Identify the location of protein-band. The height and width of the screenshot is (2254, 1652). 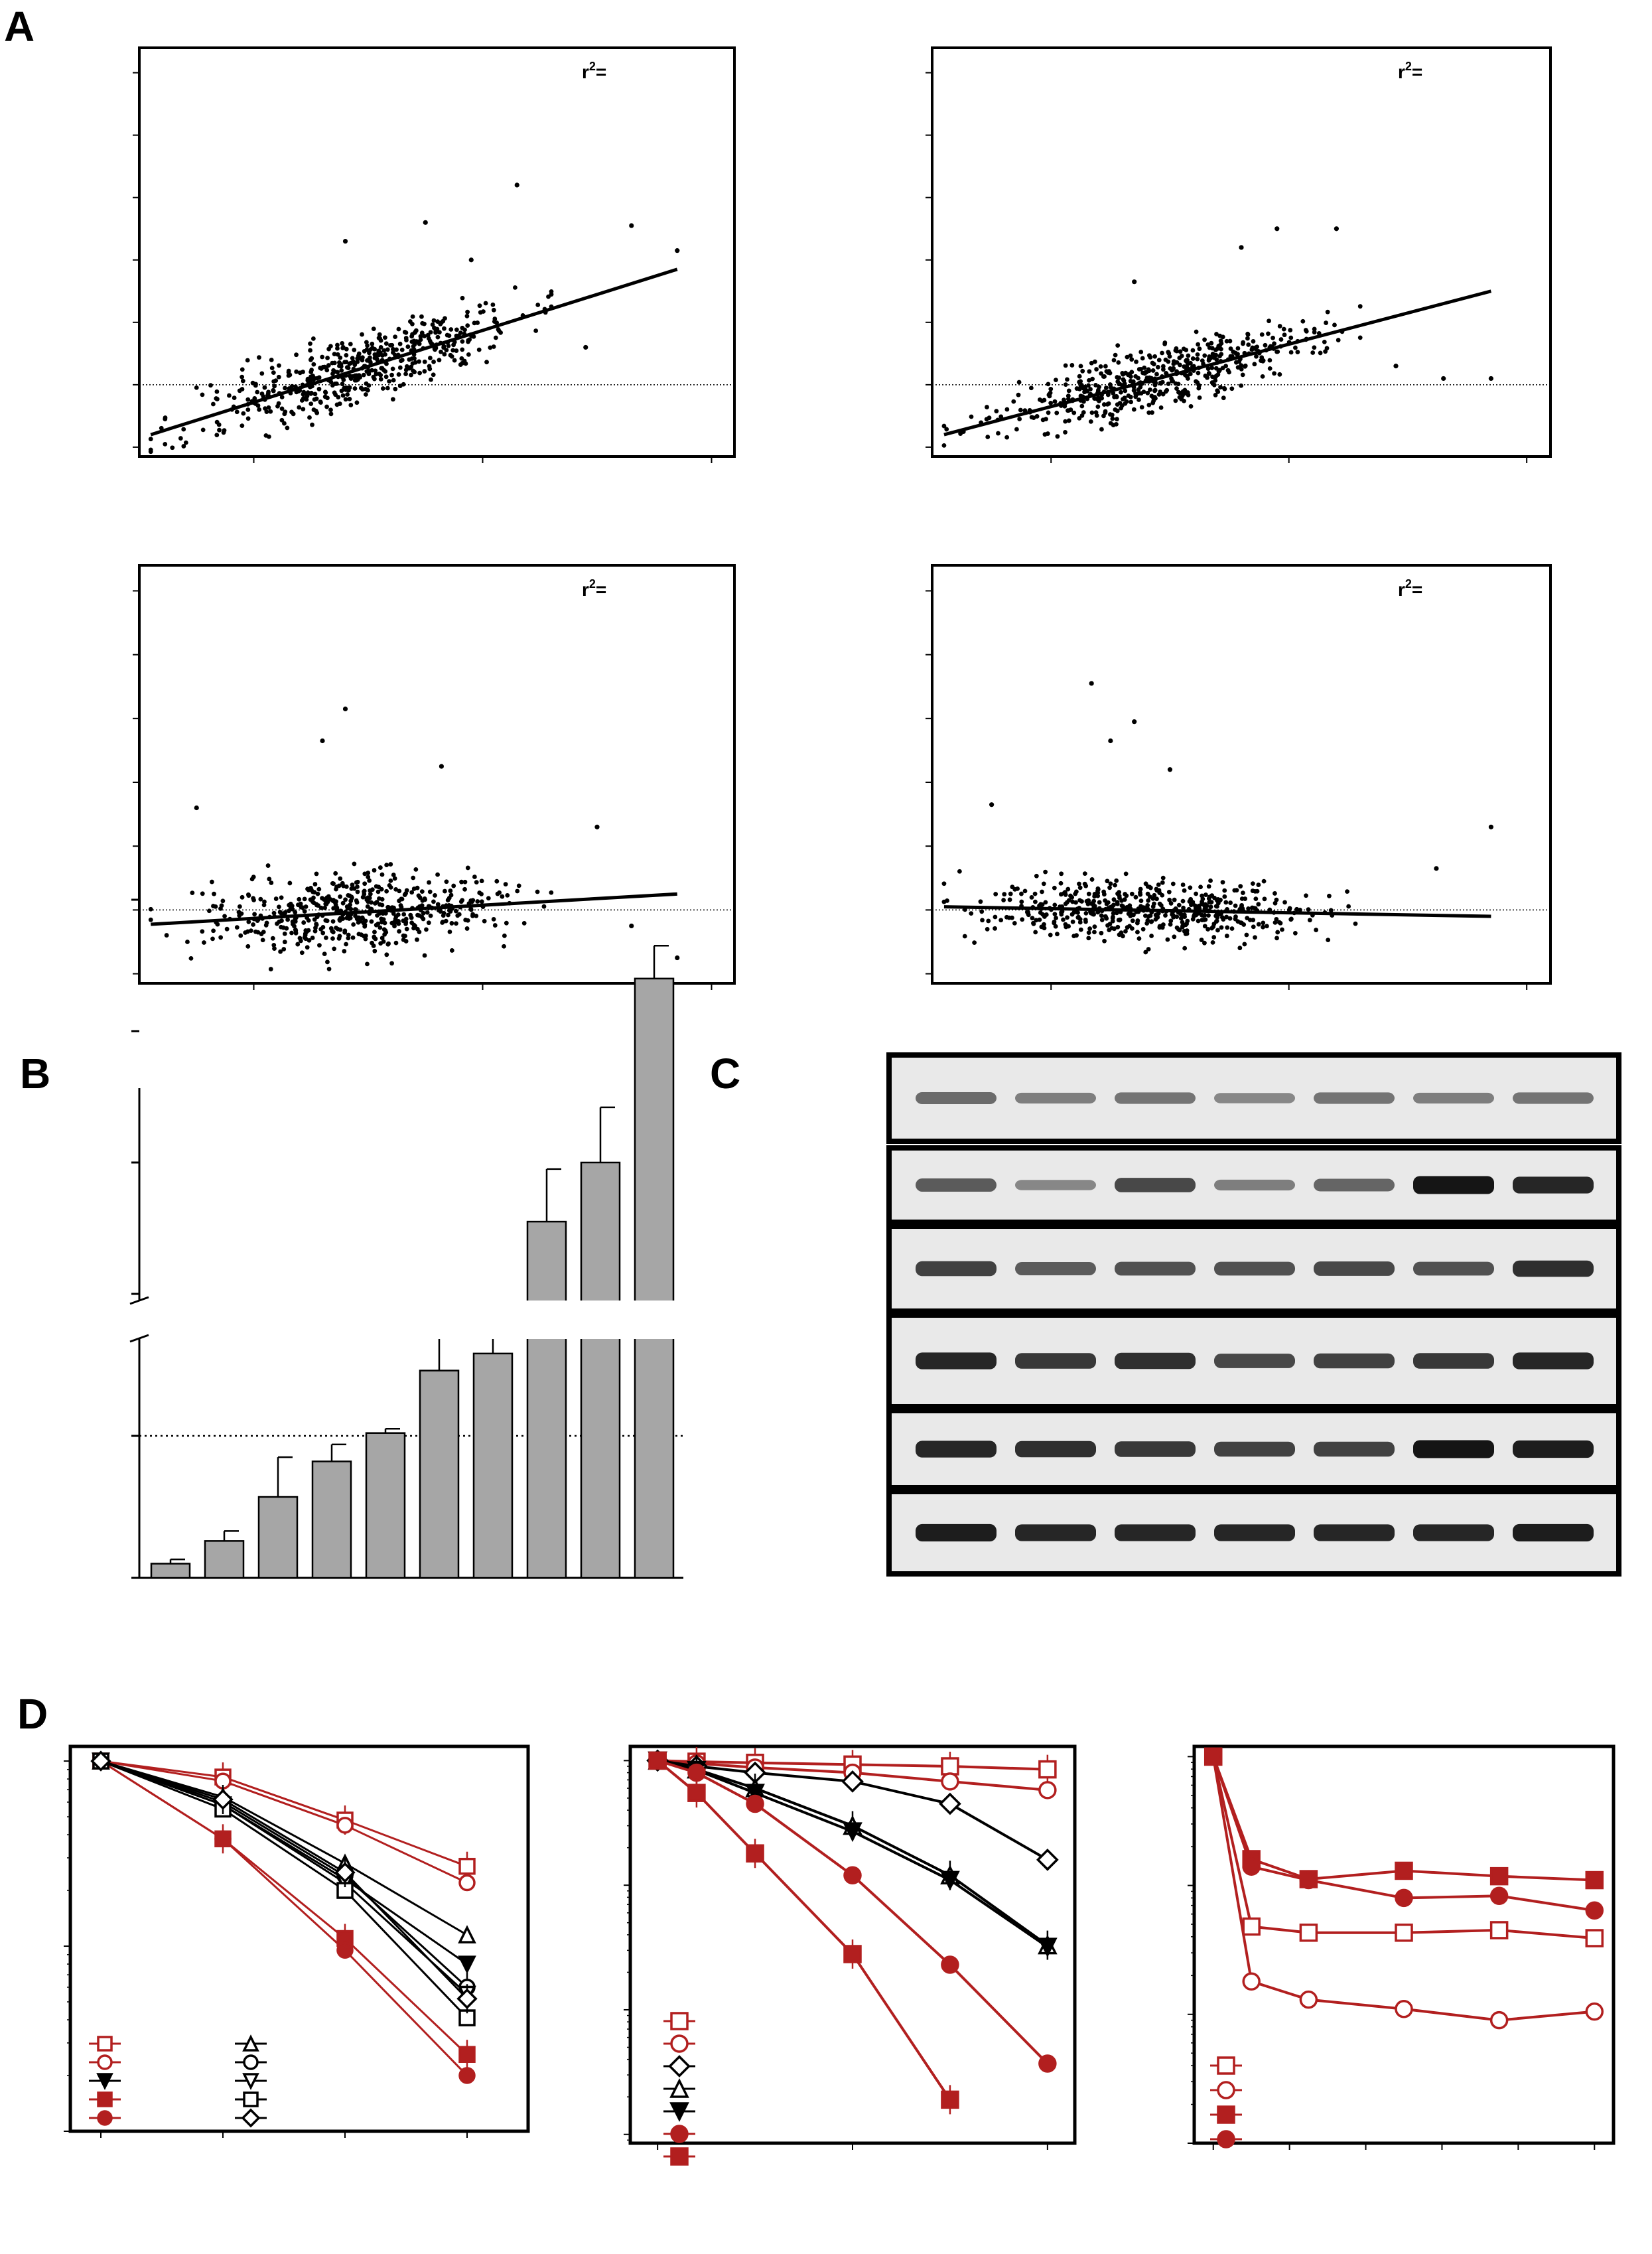
(1155, 1268).